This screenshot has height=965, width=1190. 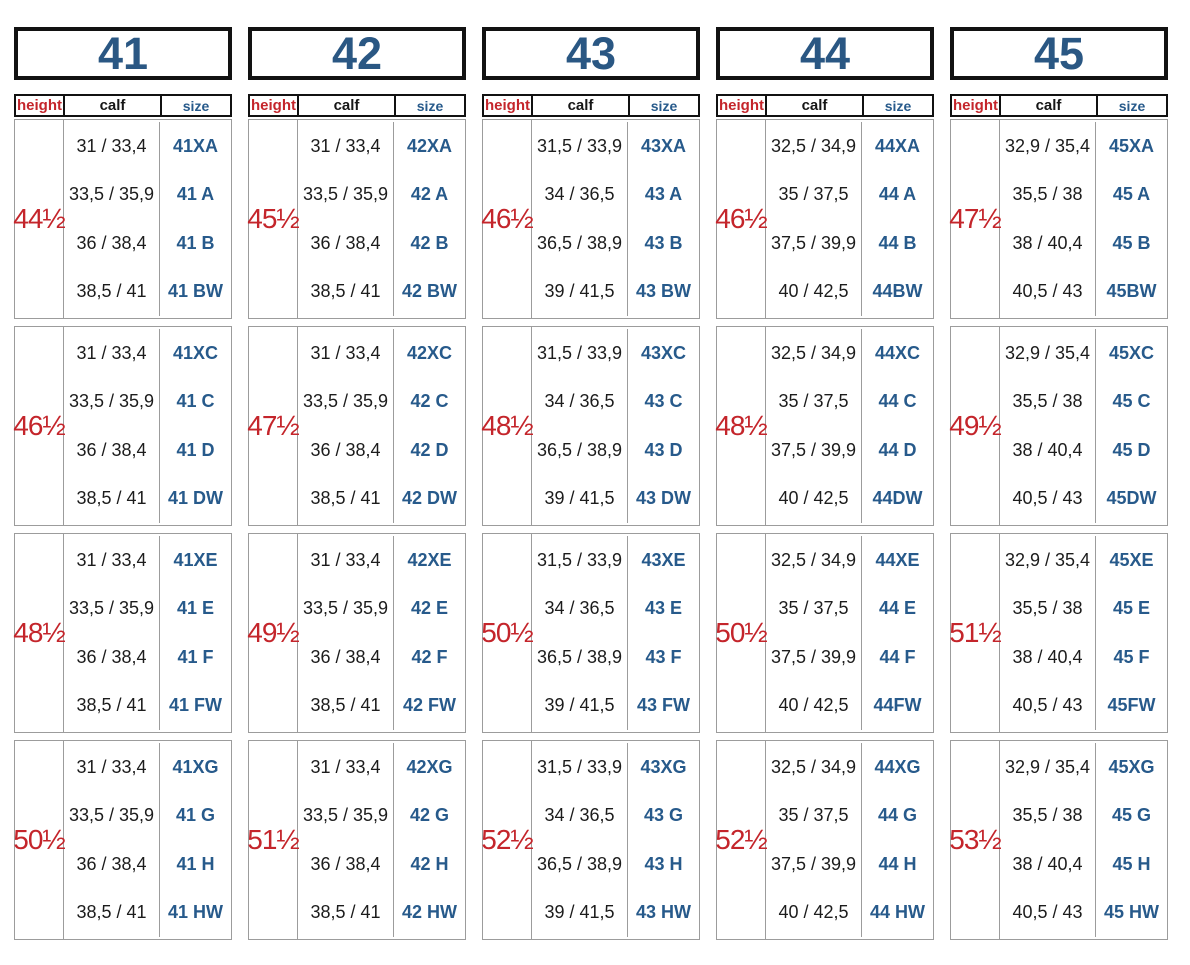 I want to click on calf-range: 33,5 / 35,9, so click(x=346, y=815).